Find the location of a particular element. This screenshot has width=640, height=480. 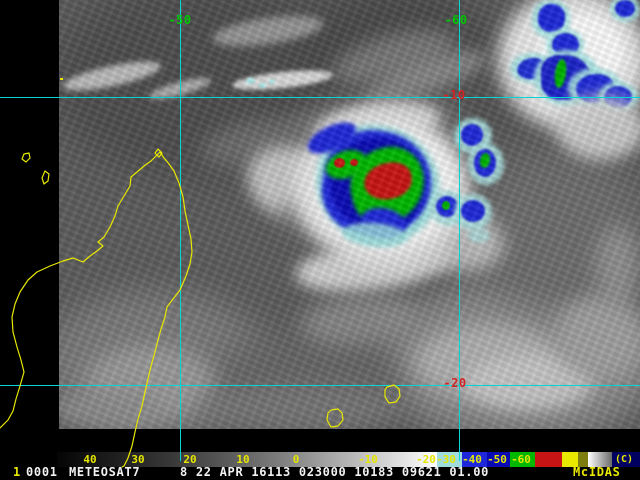

map-marker-dot is located at coordinates (61, 79).